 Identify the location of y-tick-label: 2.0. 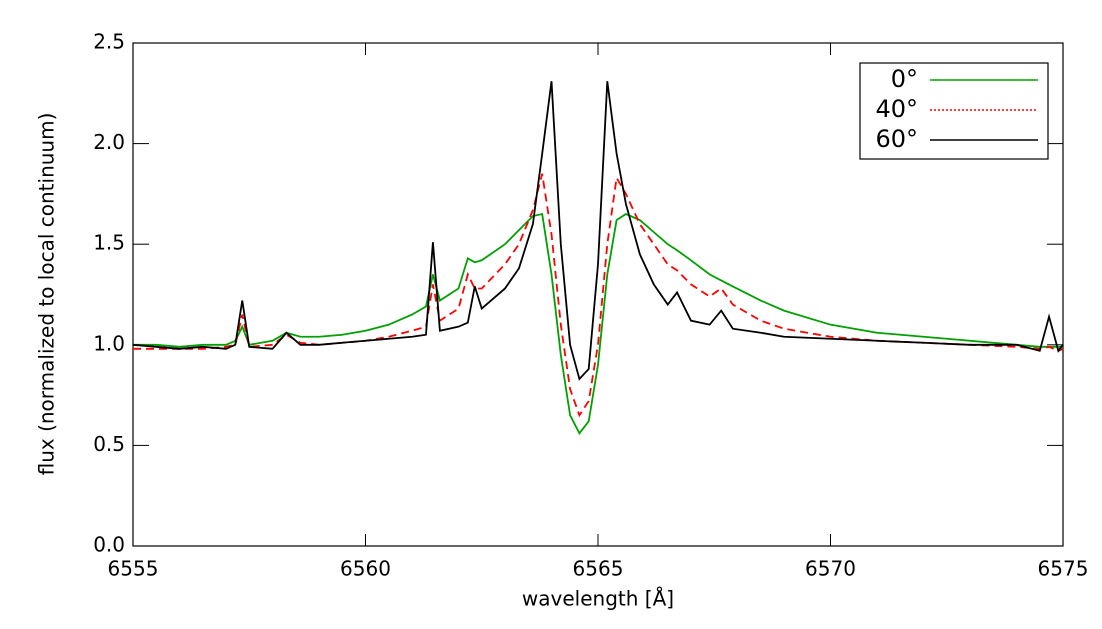
(109, 142).